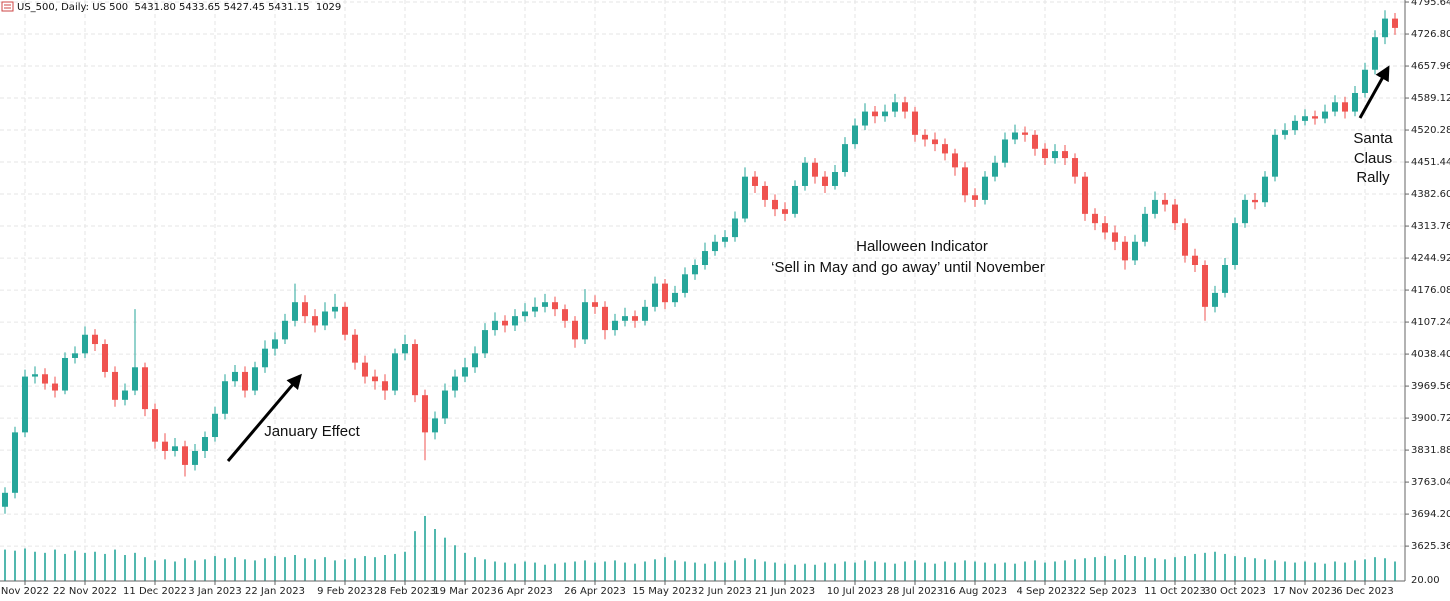  What do you see at coordinates (1430, 226) in the screenshot?
I see `y-tick-label: 4313.76` at bounding box center [1430, 226].